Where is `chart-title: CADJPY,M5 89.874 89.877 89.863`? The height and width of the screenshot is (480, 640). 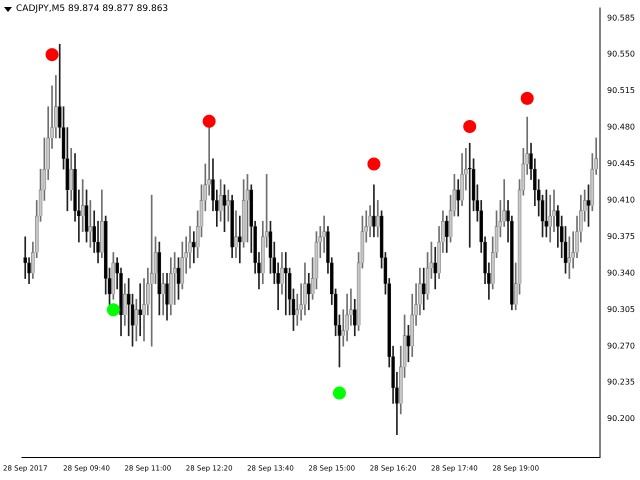
chart-title: CADJPY,M5 89.874 89.877 89.863 is located at coordinates (92, 9).